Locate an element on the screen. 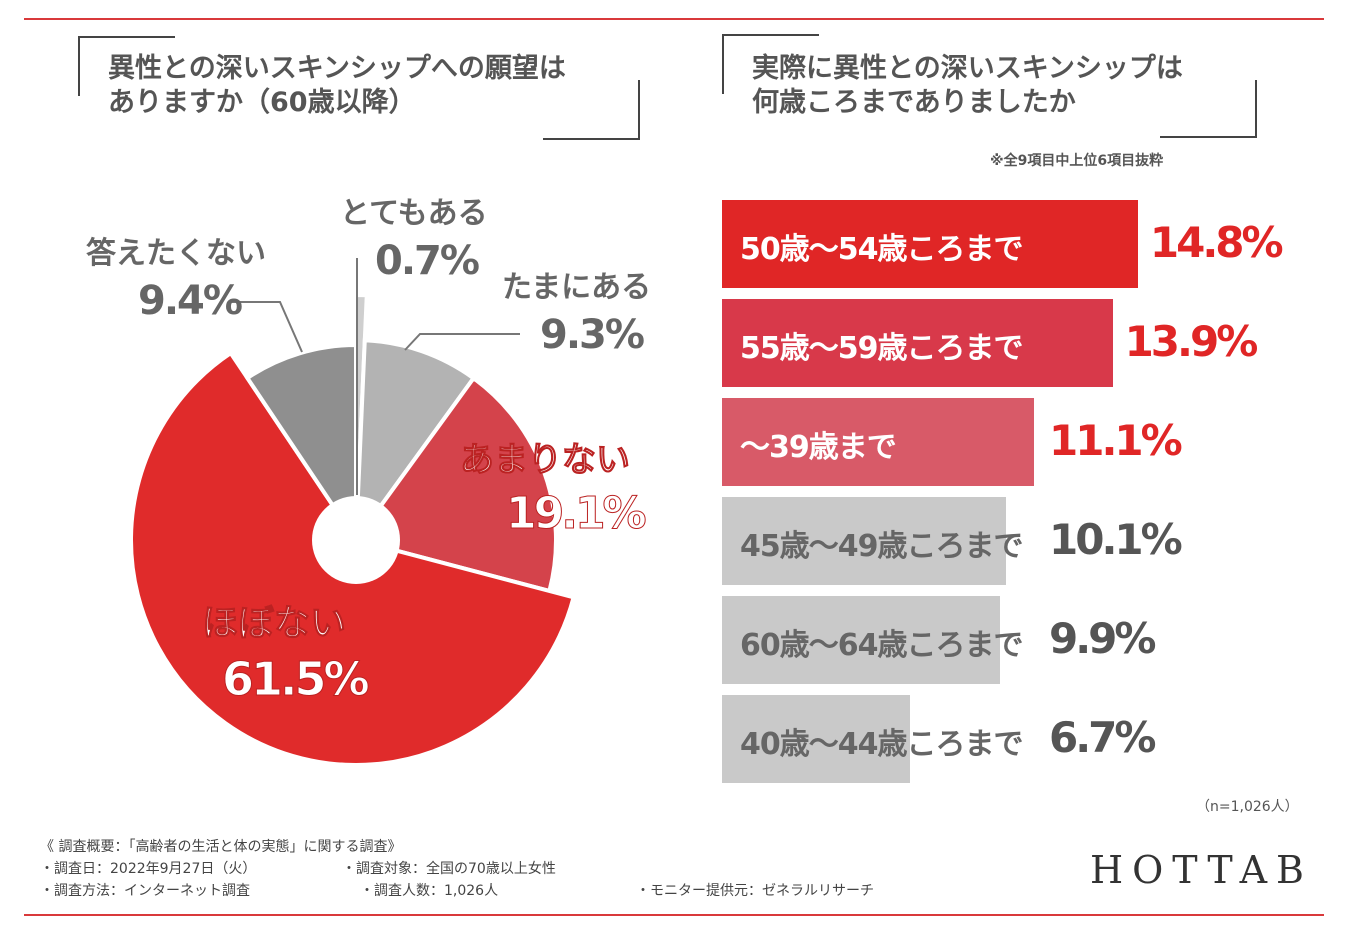 This screenshot has width=1360, height=932. note: ※全9項目中上位6項目抜粋 is located at coordinates (1077, 161).